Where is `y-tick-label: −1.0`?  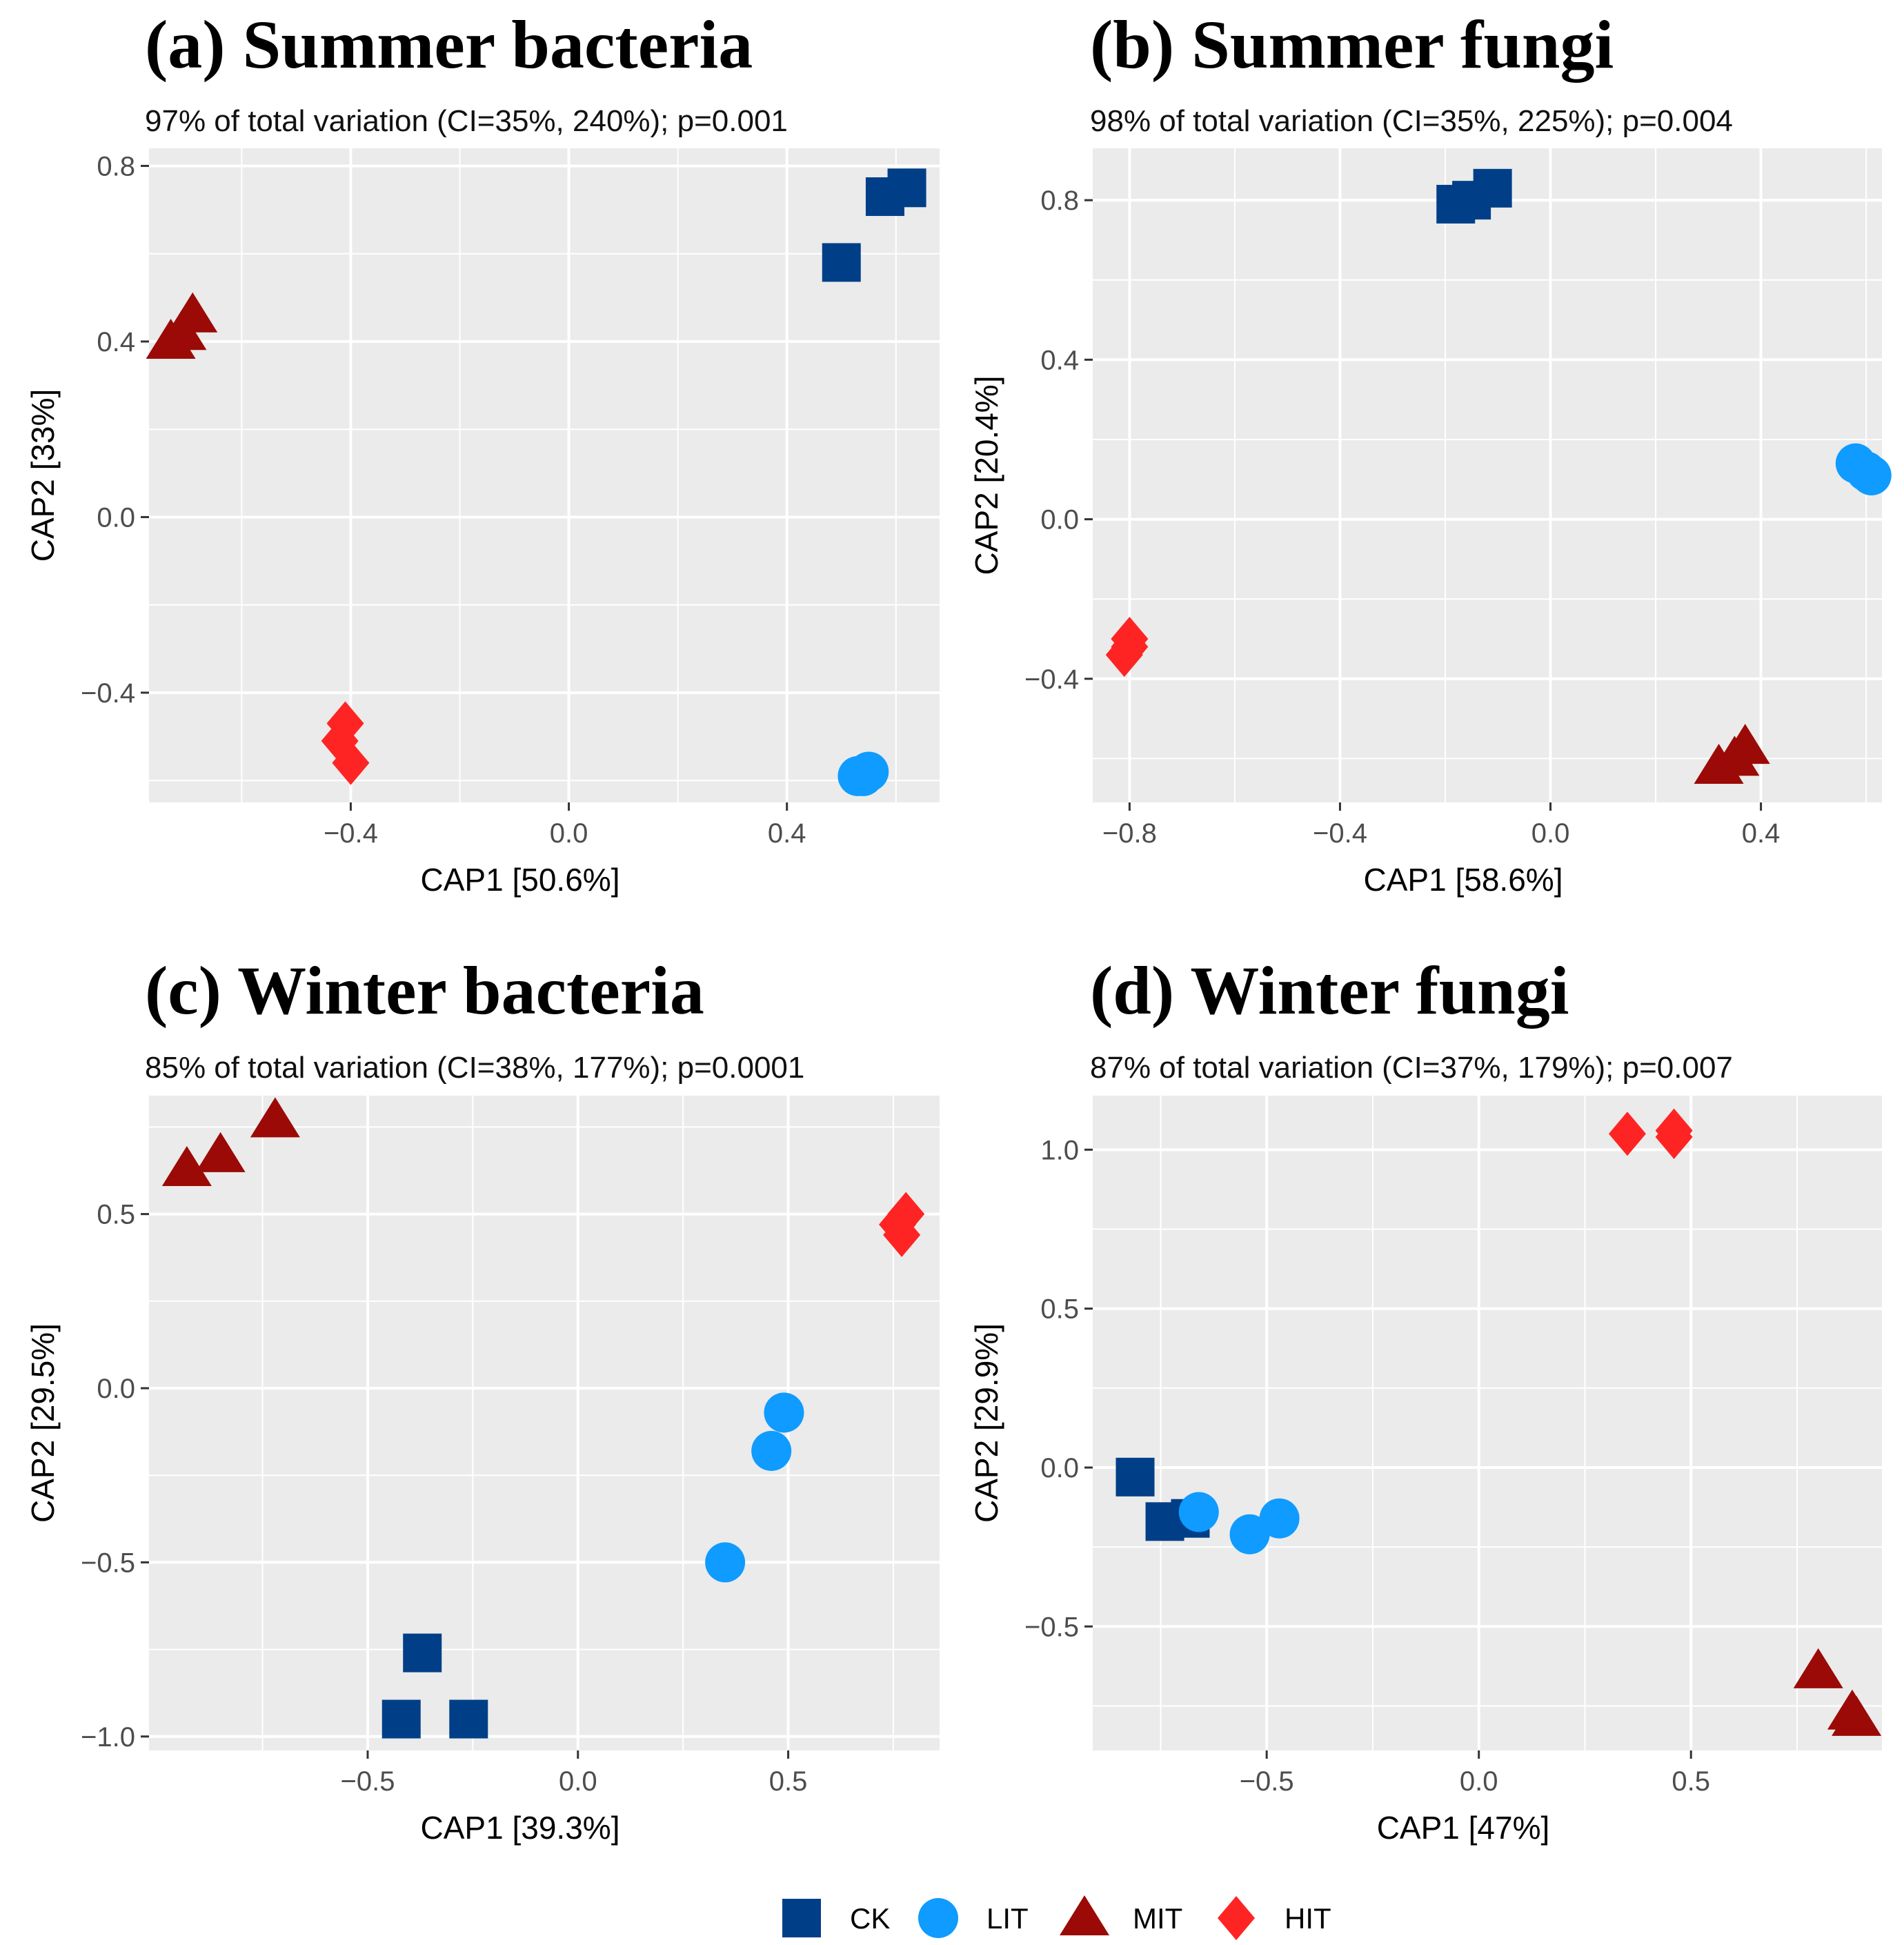
y-tick-label: −1.0 is located at coordinates (108, 1737).